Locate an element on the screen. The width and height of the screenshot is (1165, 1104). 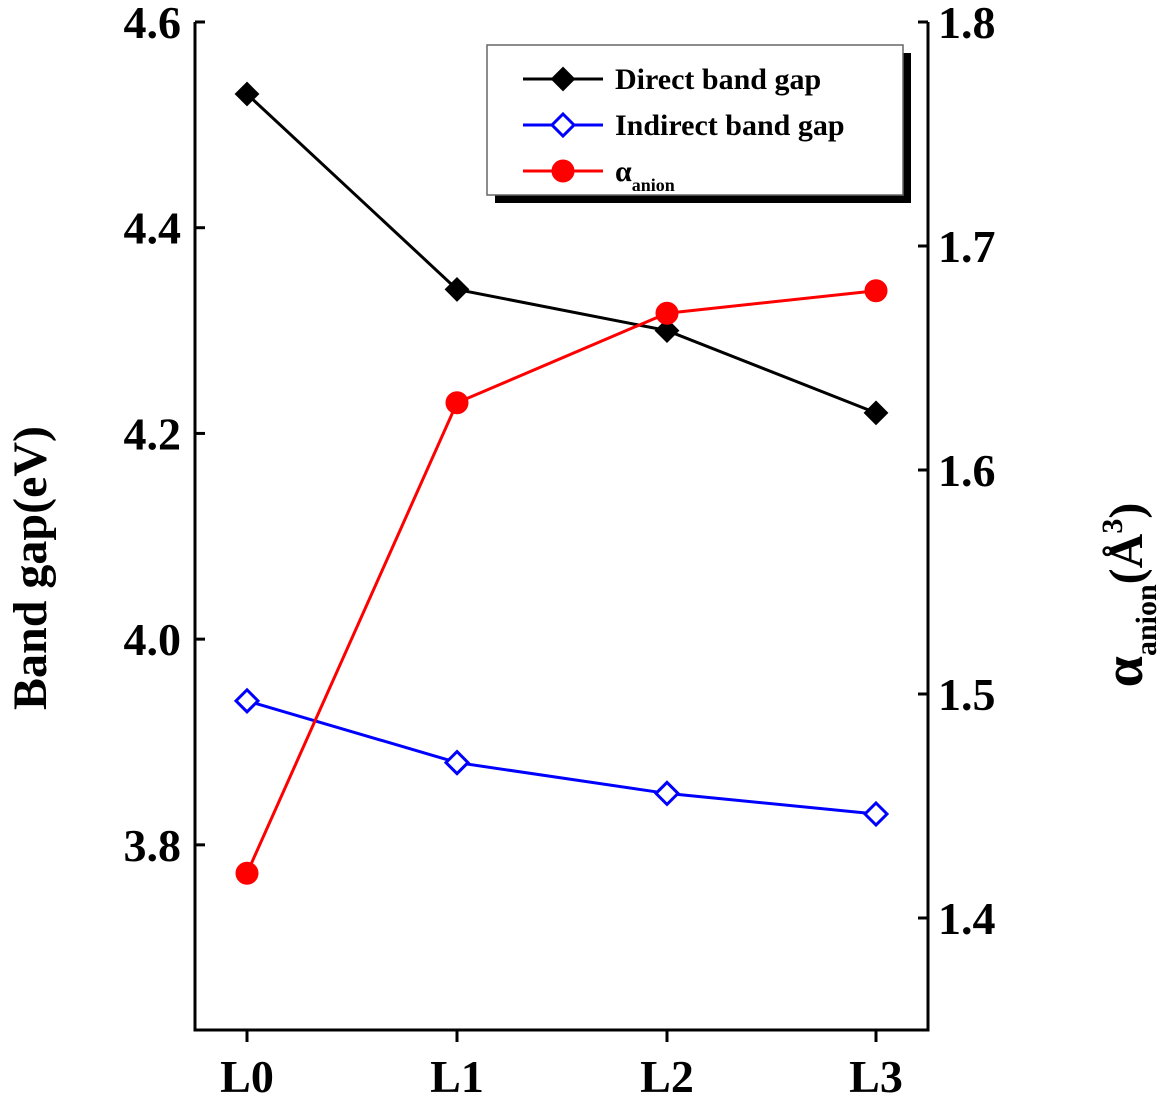
legend-label: αanion is located at coordinates (645, 175).